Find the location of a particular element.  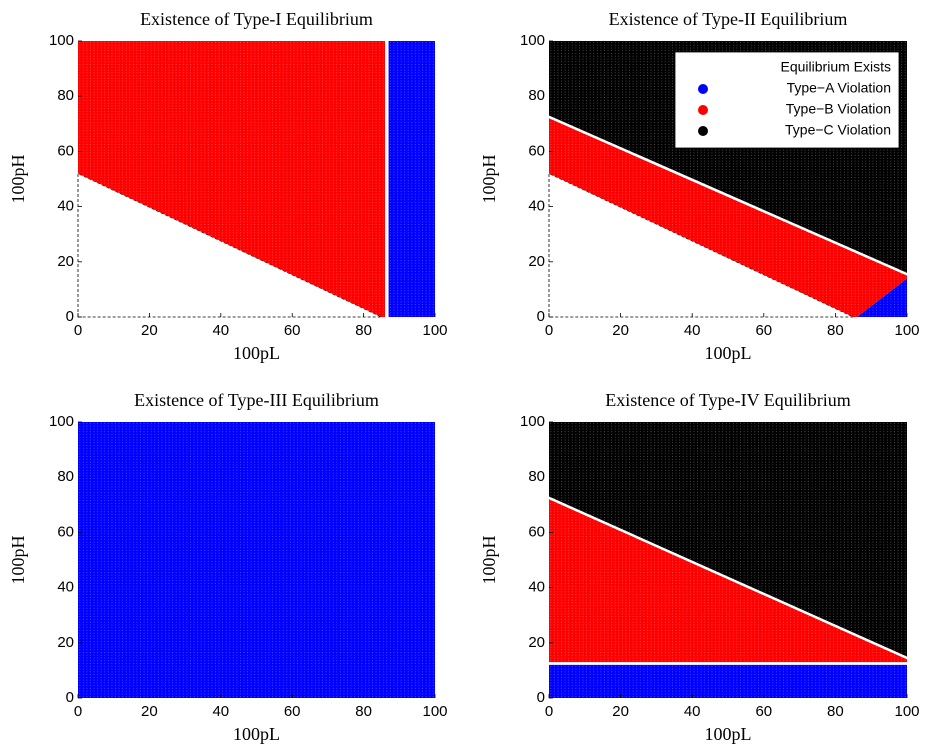

legend-label: Type−C Violation is located at coordinates (838, 130).